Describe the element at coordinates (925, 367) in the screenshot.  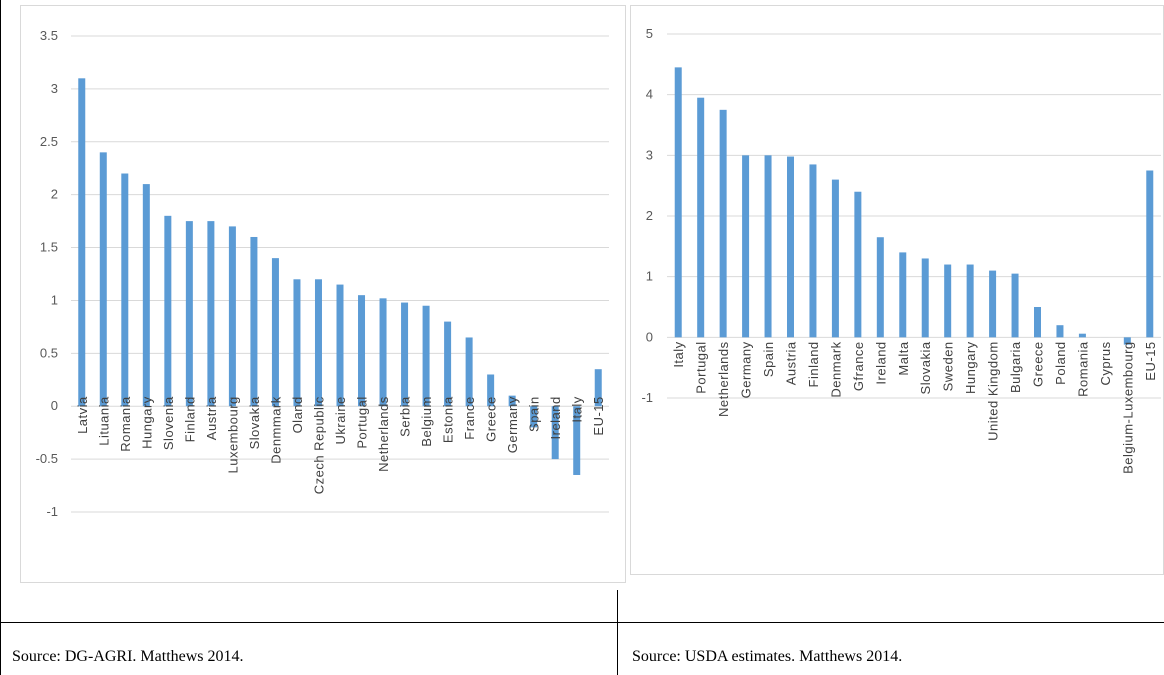
I see `right-category-label: Slovakia` at that location.